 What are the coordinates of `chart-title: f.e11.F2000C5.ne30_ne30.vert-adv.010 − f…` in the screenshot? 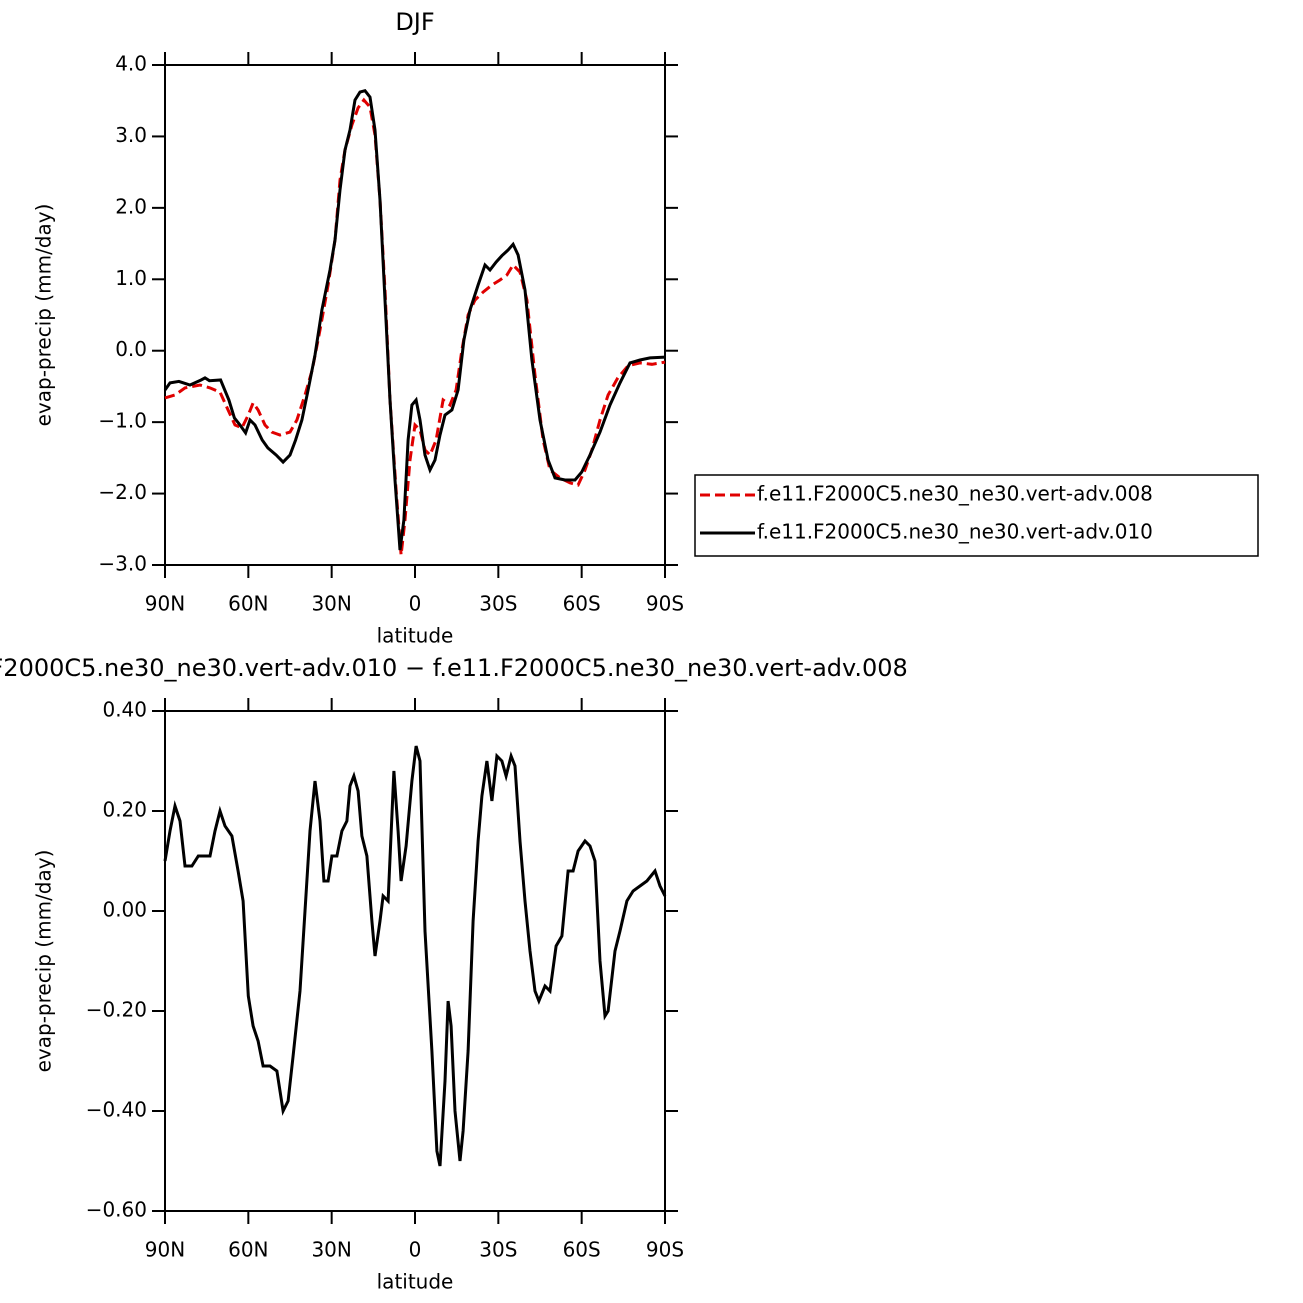 It's located at (454, 668).